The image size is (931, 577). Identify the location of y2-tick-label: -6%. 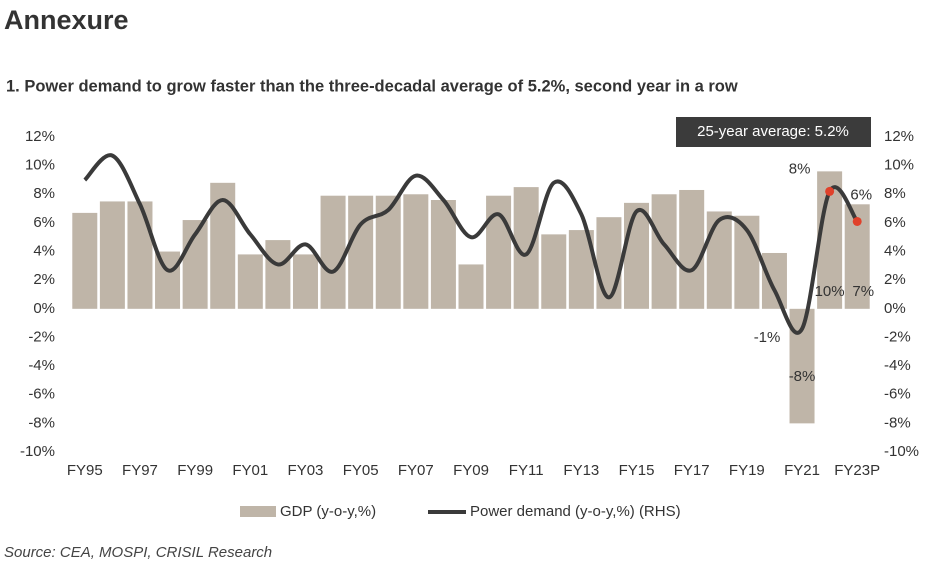
(897, 394).